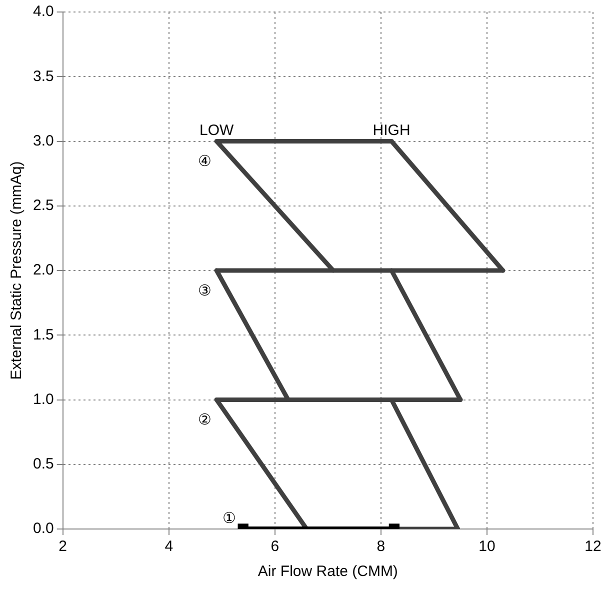 The image size is (613, 589). Describe the element at coordinates (43, 464) in the screenshot. I see `y-tick-label: 0.5` at that location.